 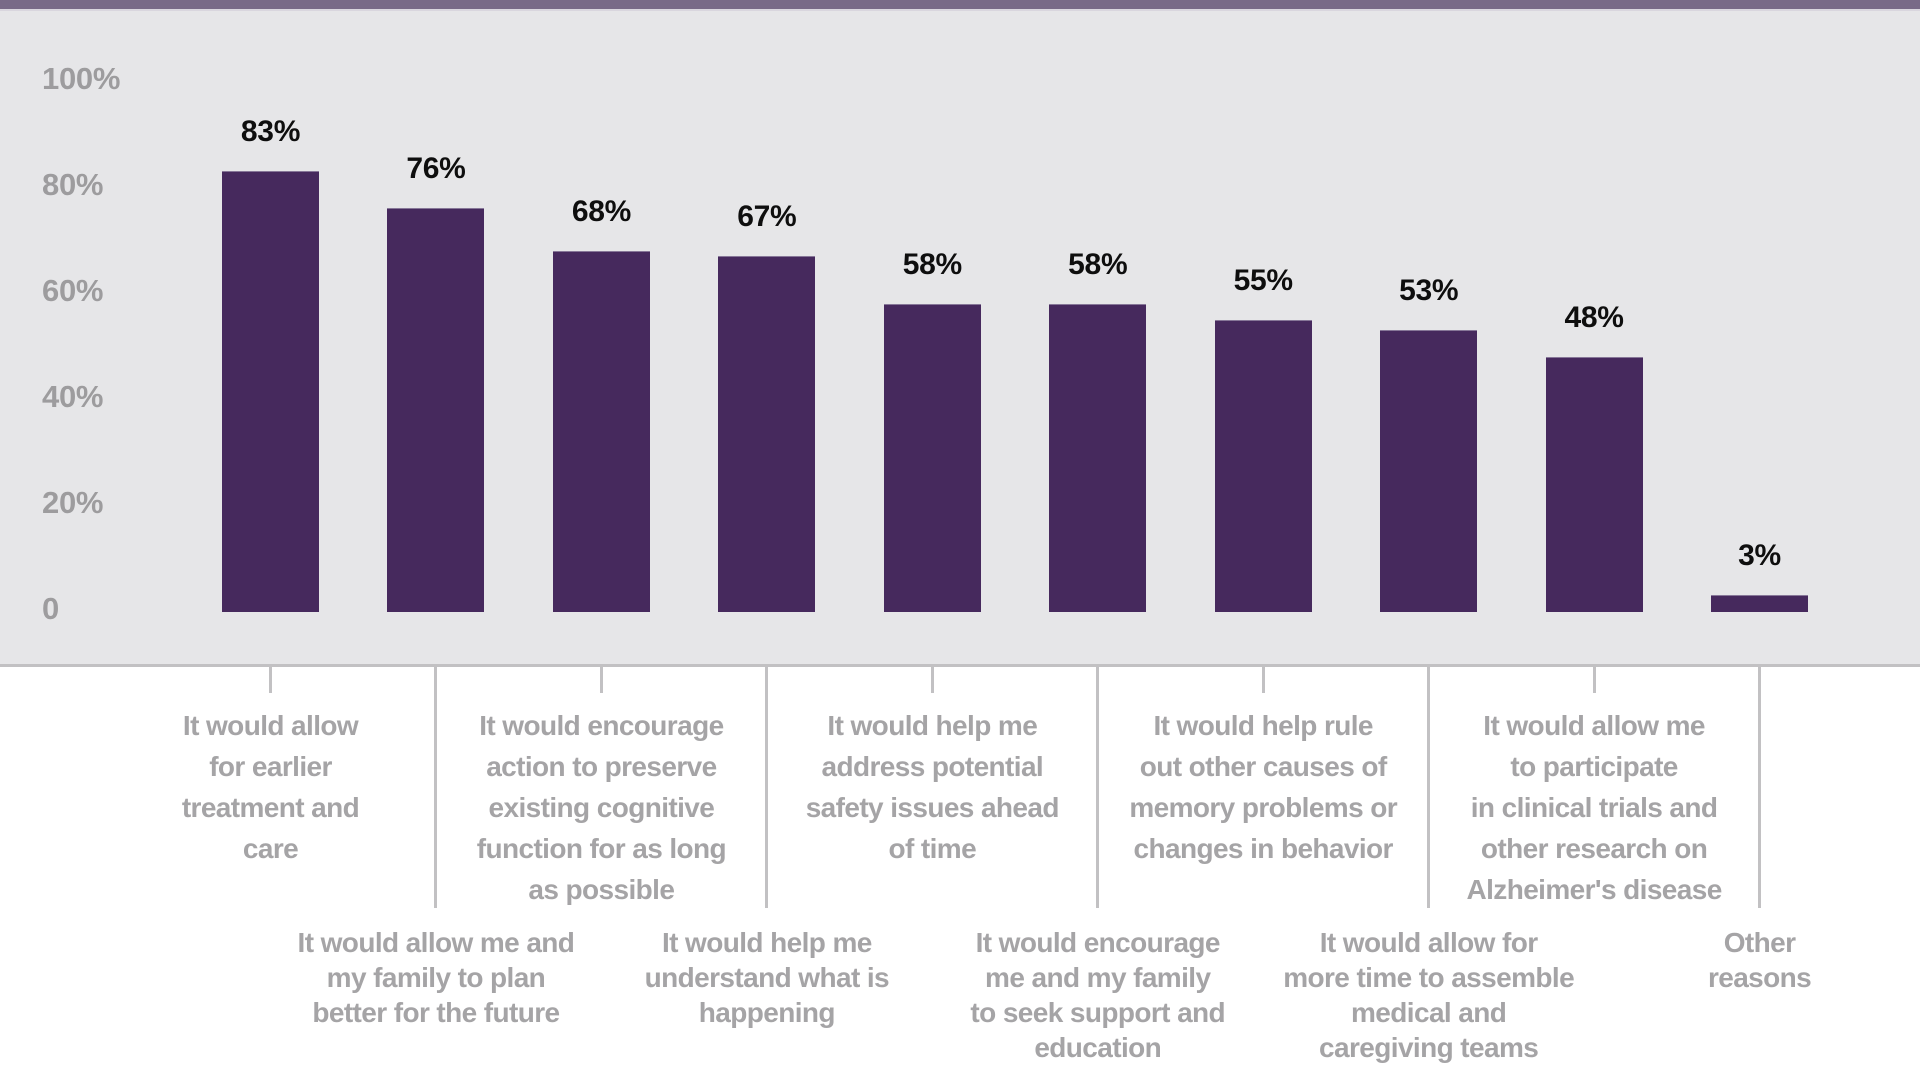 I want to click on bar-value-label: 55%, so click(x=1263, y=280).